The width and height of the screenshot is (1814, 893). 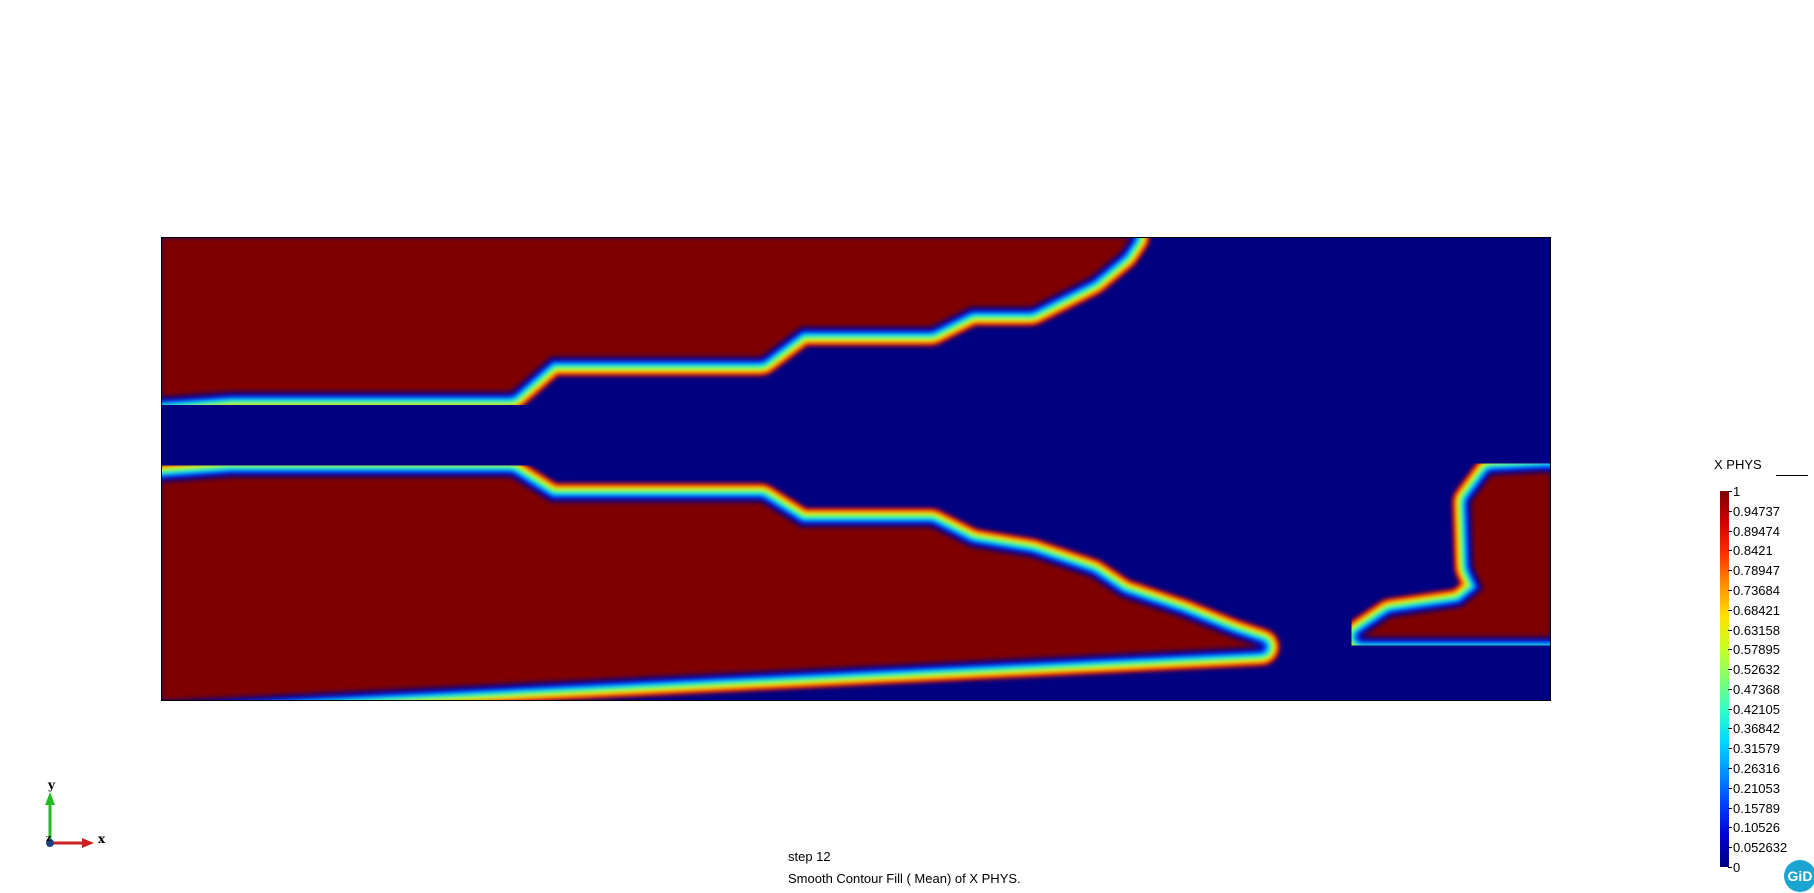 I want to click on legend-tick-label: 0.42105, so click(x=1754, y=709).